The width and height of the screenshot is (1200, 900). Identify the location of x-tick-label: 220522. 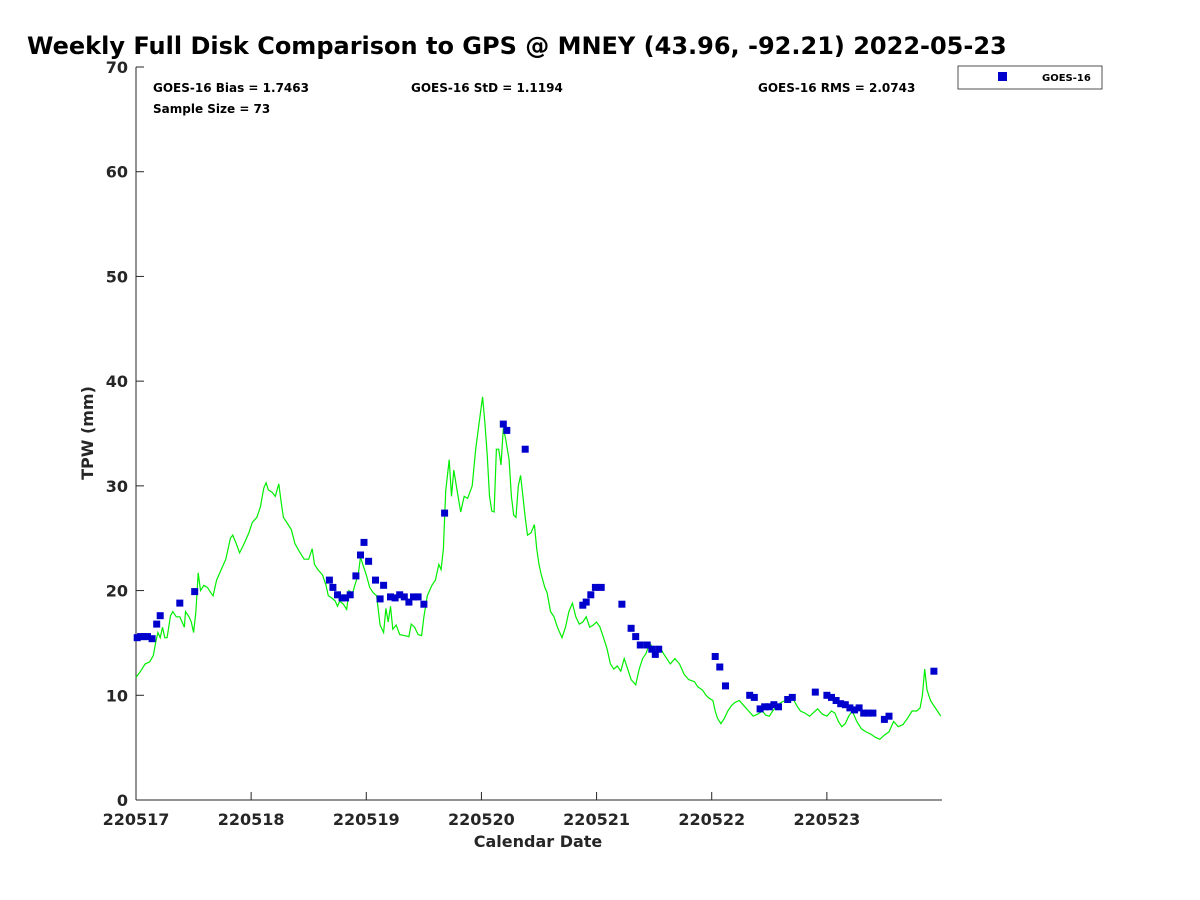
(711, 819).